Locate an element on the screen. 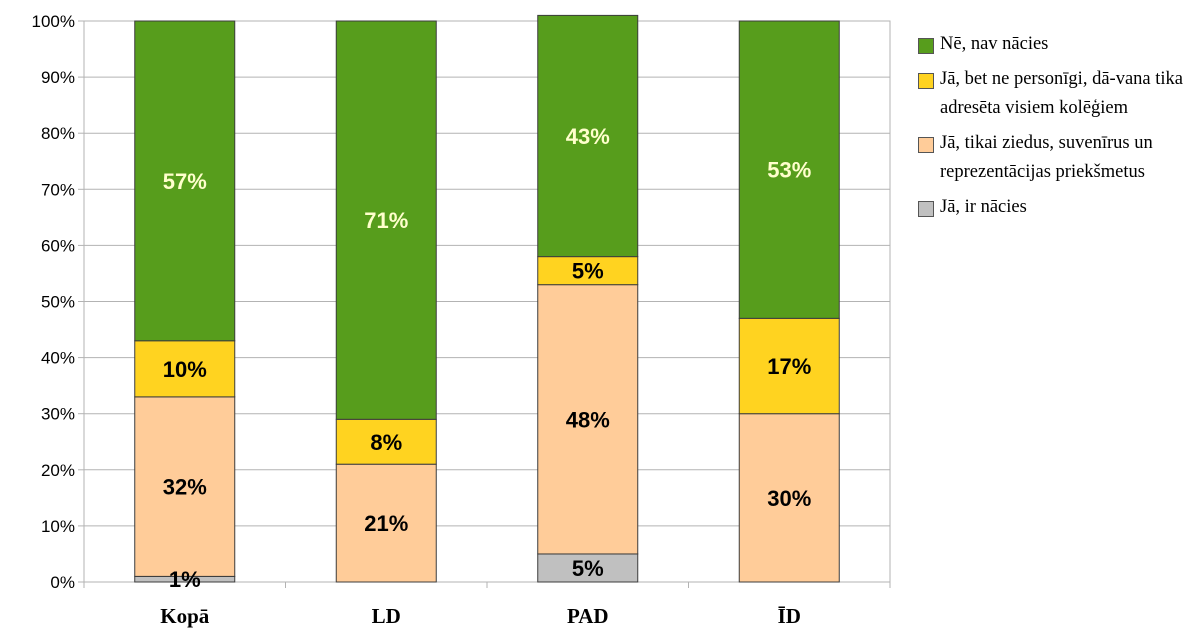 Image resolution: width=1191 pixels, height=632 pixels. y-tick-label: 20% is located at coordinates (58, 470).